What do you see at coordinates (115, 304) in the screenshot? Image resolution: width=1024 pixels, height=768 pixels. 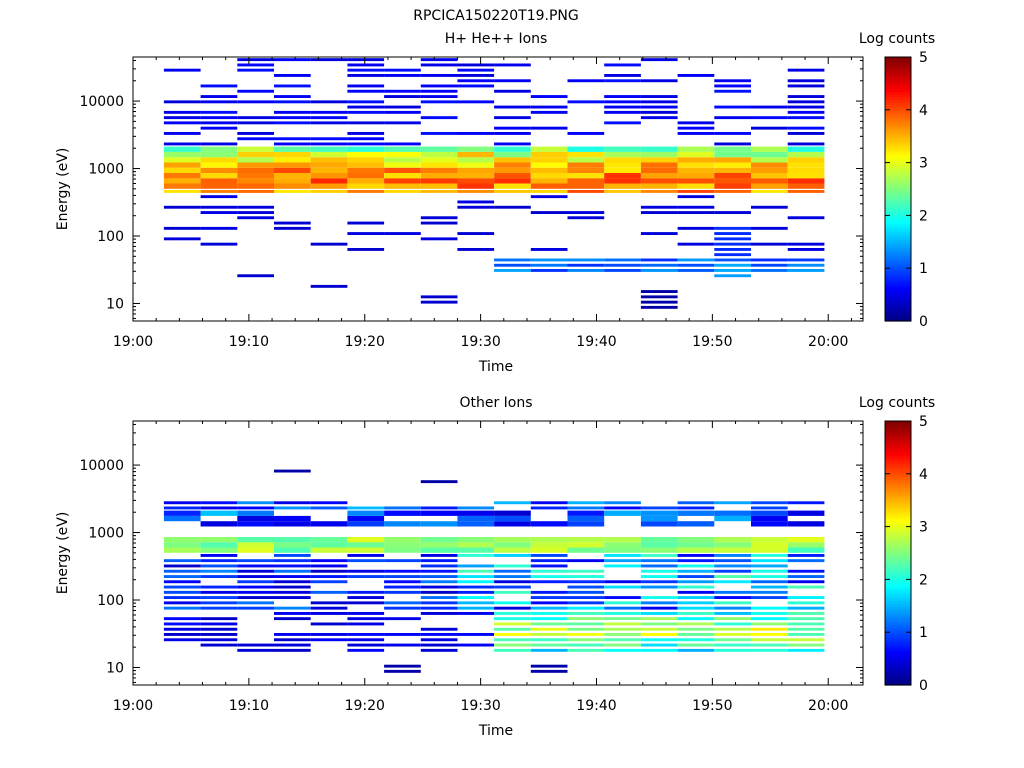 I see `y-tick-label: 10` at bounding box center [115, 304].